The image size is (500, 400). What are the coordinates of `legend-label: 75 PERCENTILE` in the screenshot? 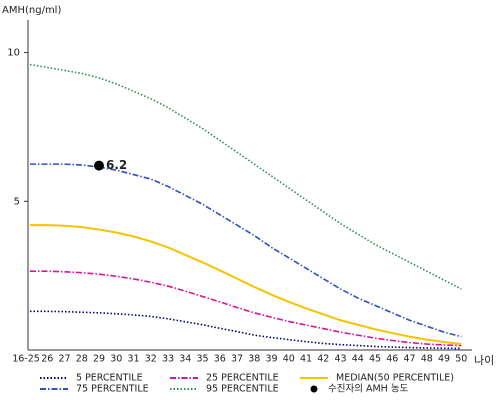 It's located at (112, 389).